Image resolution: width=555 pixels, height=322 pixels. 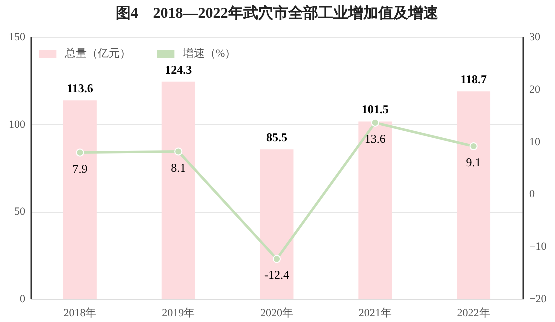 I want to click on data-label: 113.6, so click(x=80, y=89).